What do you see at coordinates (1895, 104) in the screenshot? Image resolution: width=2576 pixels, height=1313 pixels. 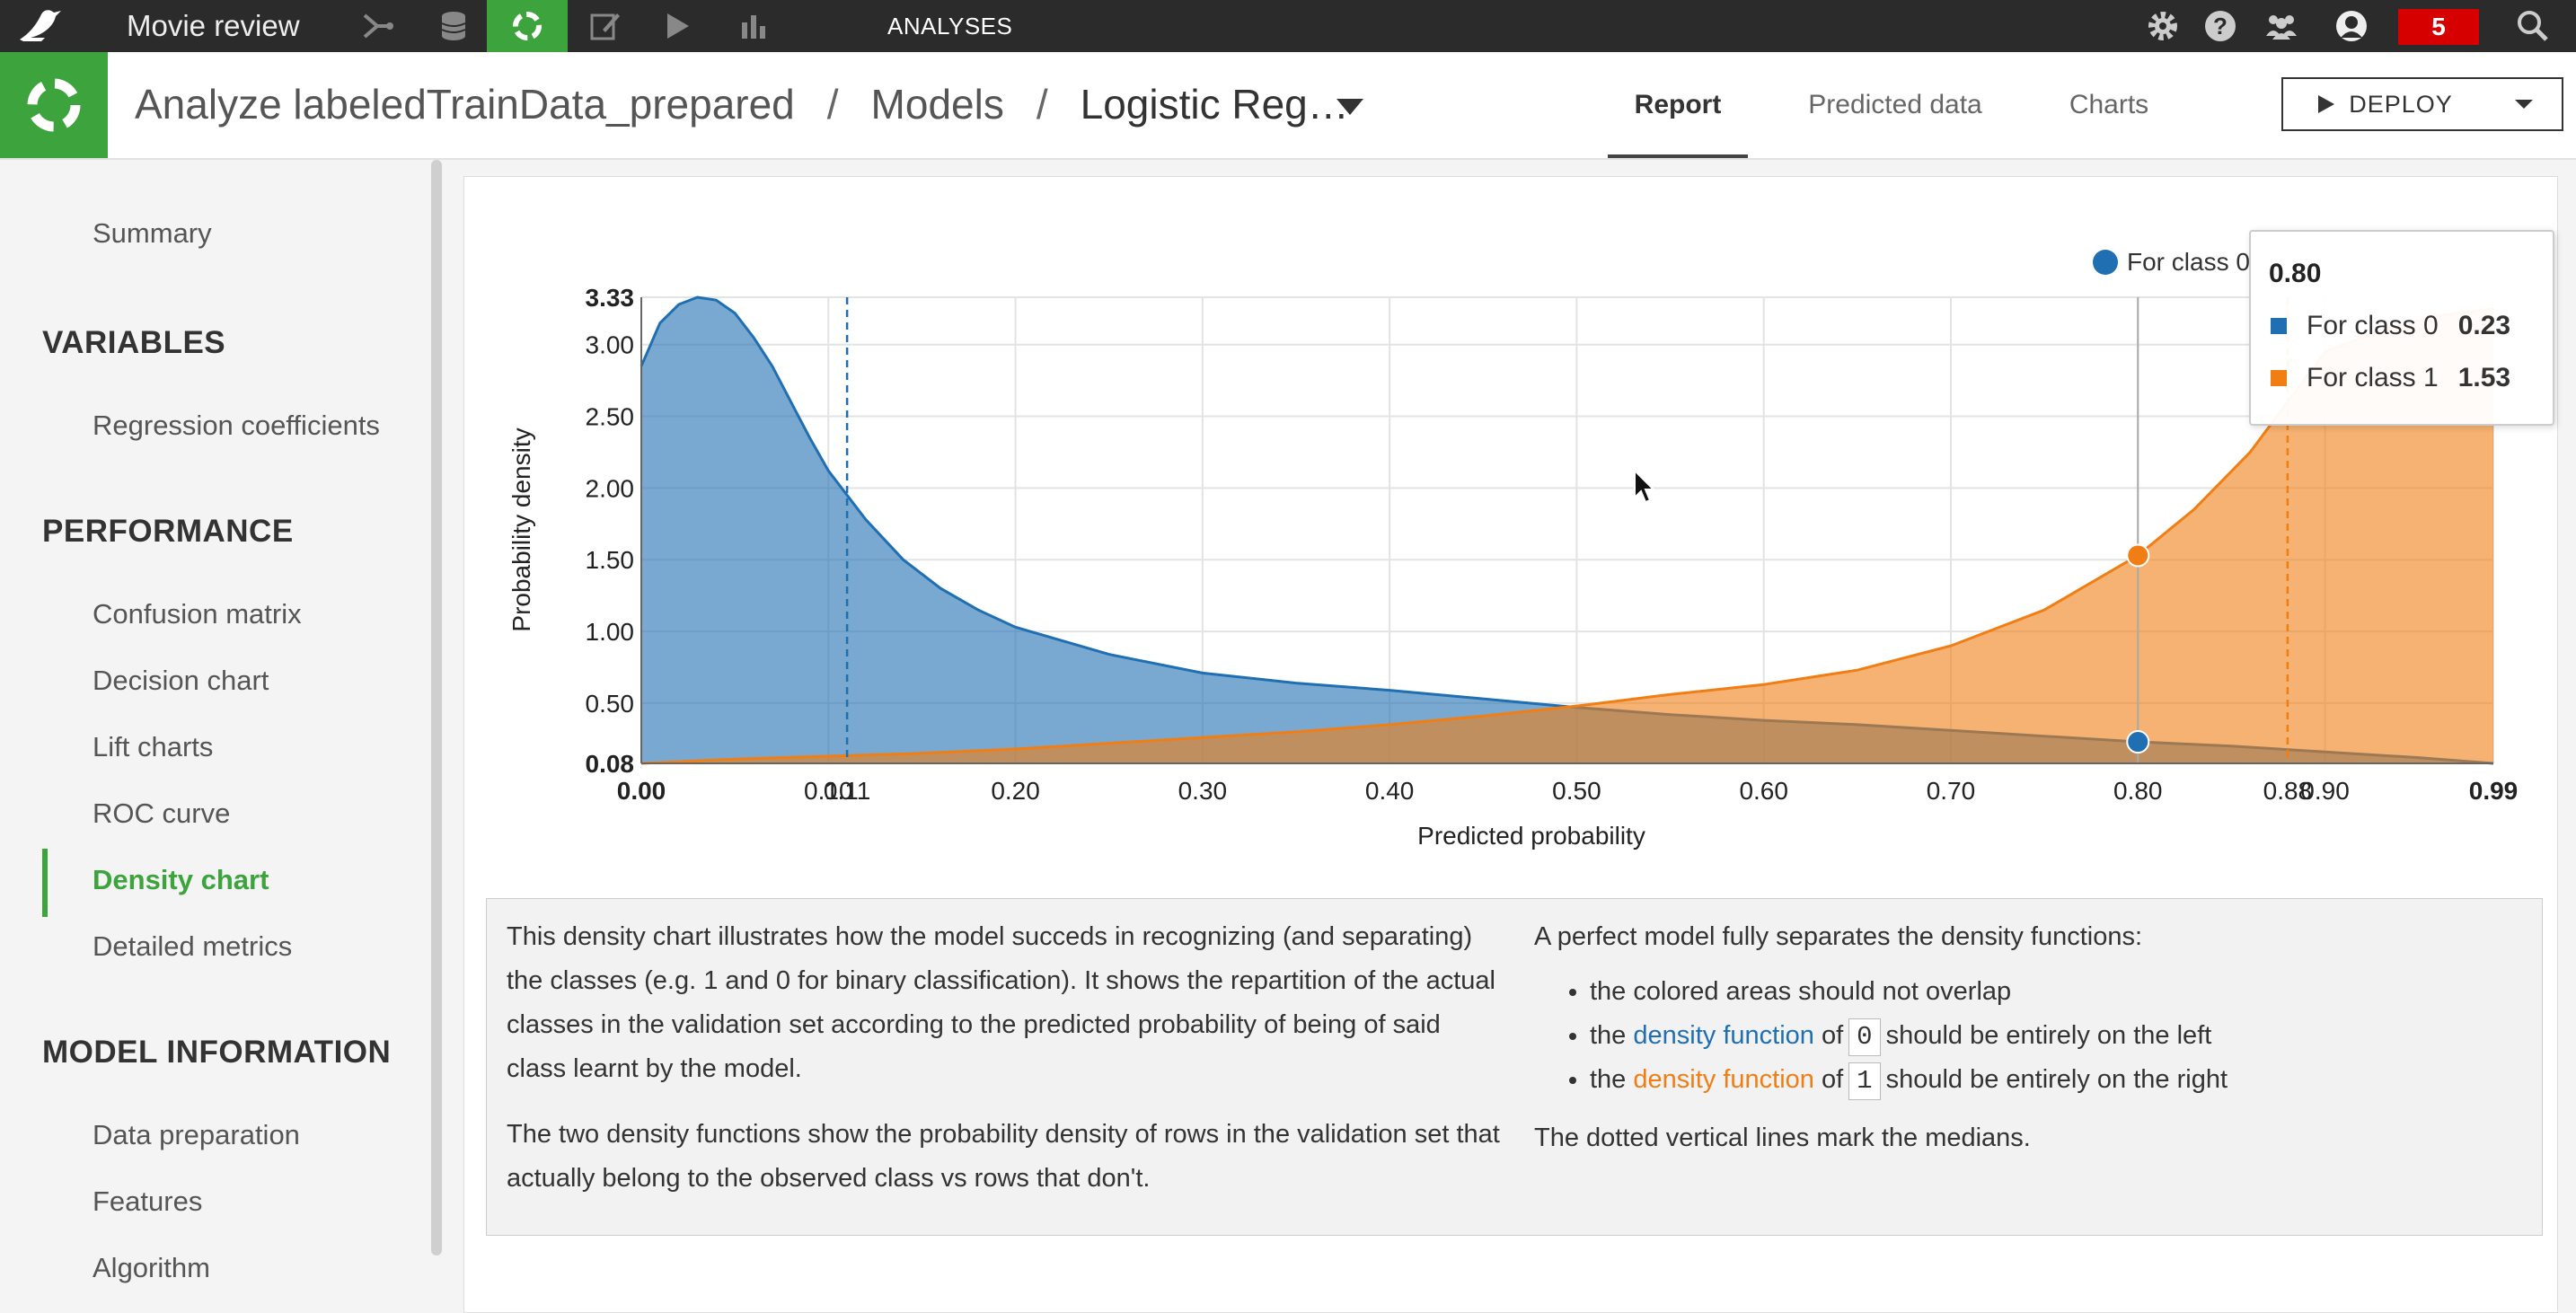 I see `tab-predicted-data: Predicted data` at bounding box center [1895, 104].